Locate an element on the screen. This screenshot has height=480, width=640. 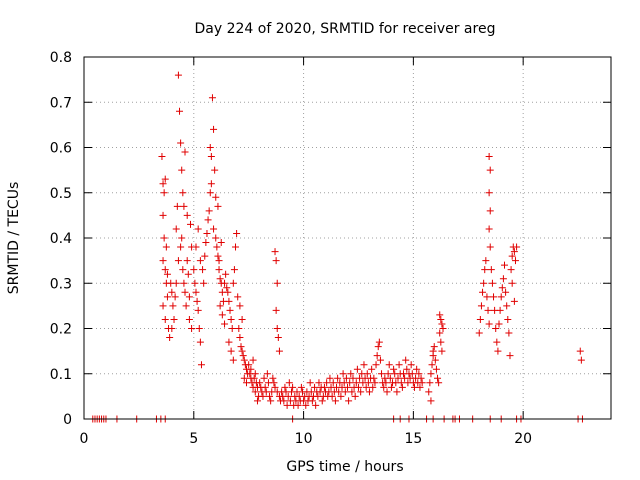
y-tick-label: 0.5 is located at coordinates (61, 194).